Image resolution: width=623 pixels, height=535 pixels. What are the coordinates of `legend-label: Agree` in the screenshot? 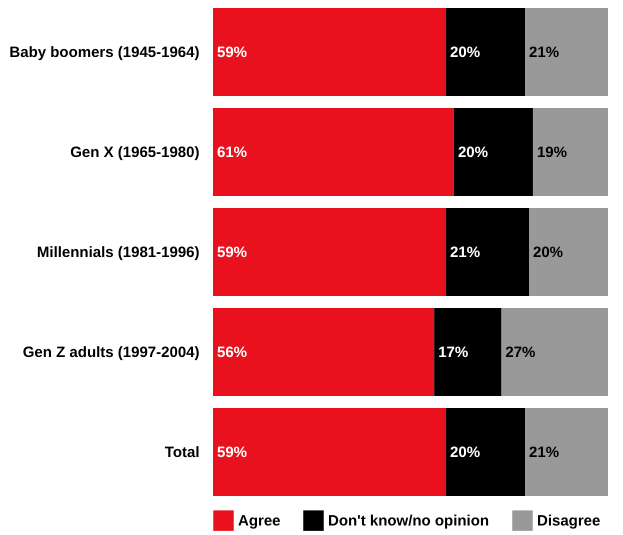 It's located at (259, 521).